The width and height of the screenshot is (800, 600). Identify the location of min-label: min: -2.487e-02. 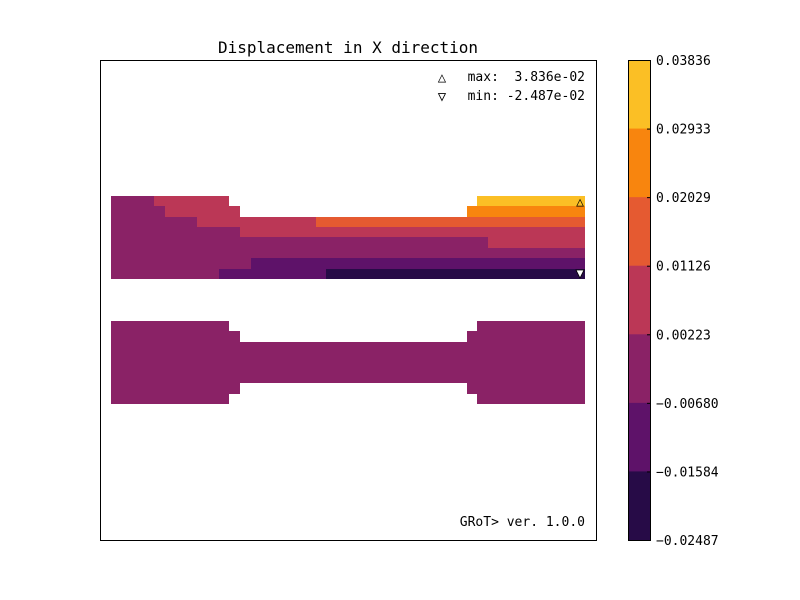
(526, 96).